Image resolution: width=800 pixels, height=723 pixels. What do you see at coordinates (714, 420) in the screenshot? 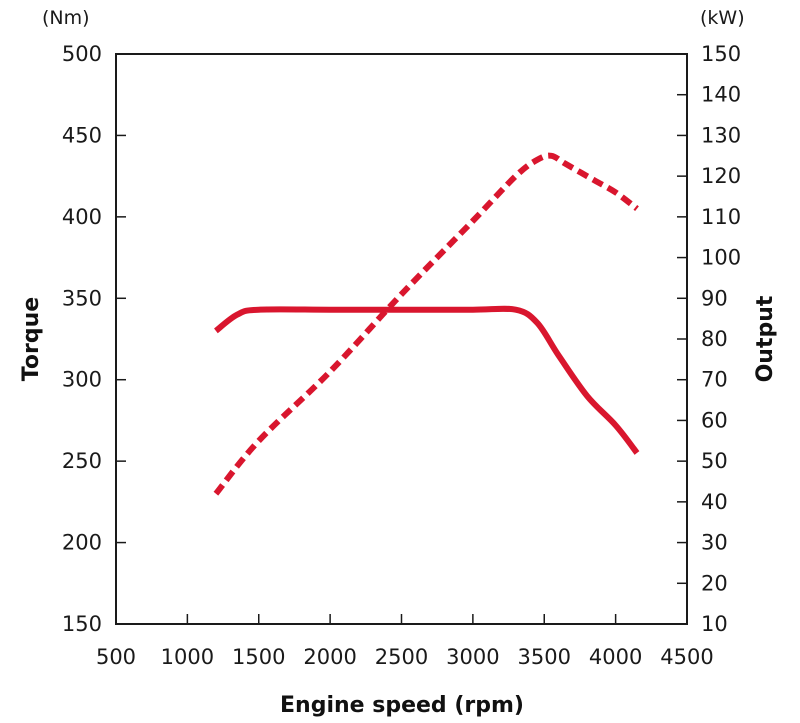
I see `right-tick-label: 60` at bounding box center [714, 420].